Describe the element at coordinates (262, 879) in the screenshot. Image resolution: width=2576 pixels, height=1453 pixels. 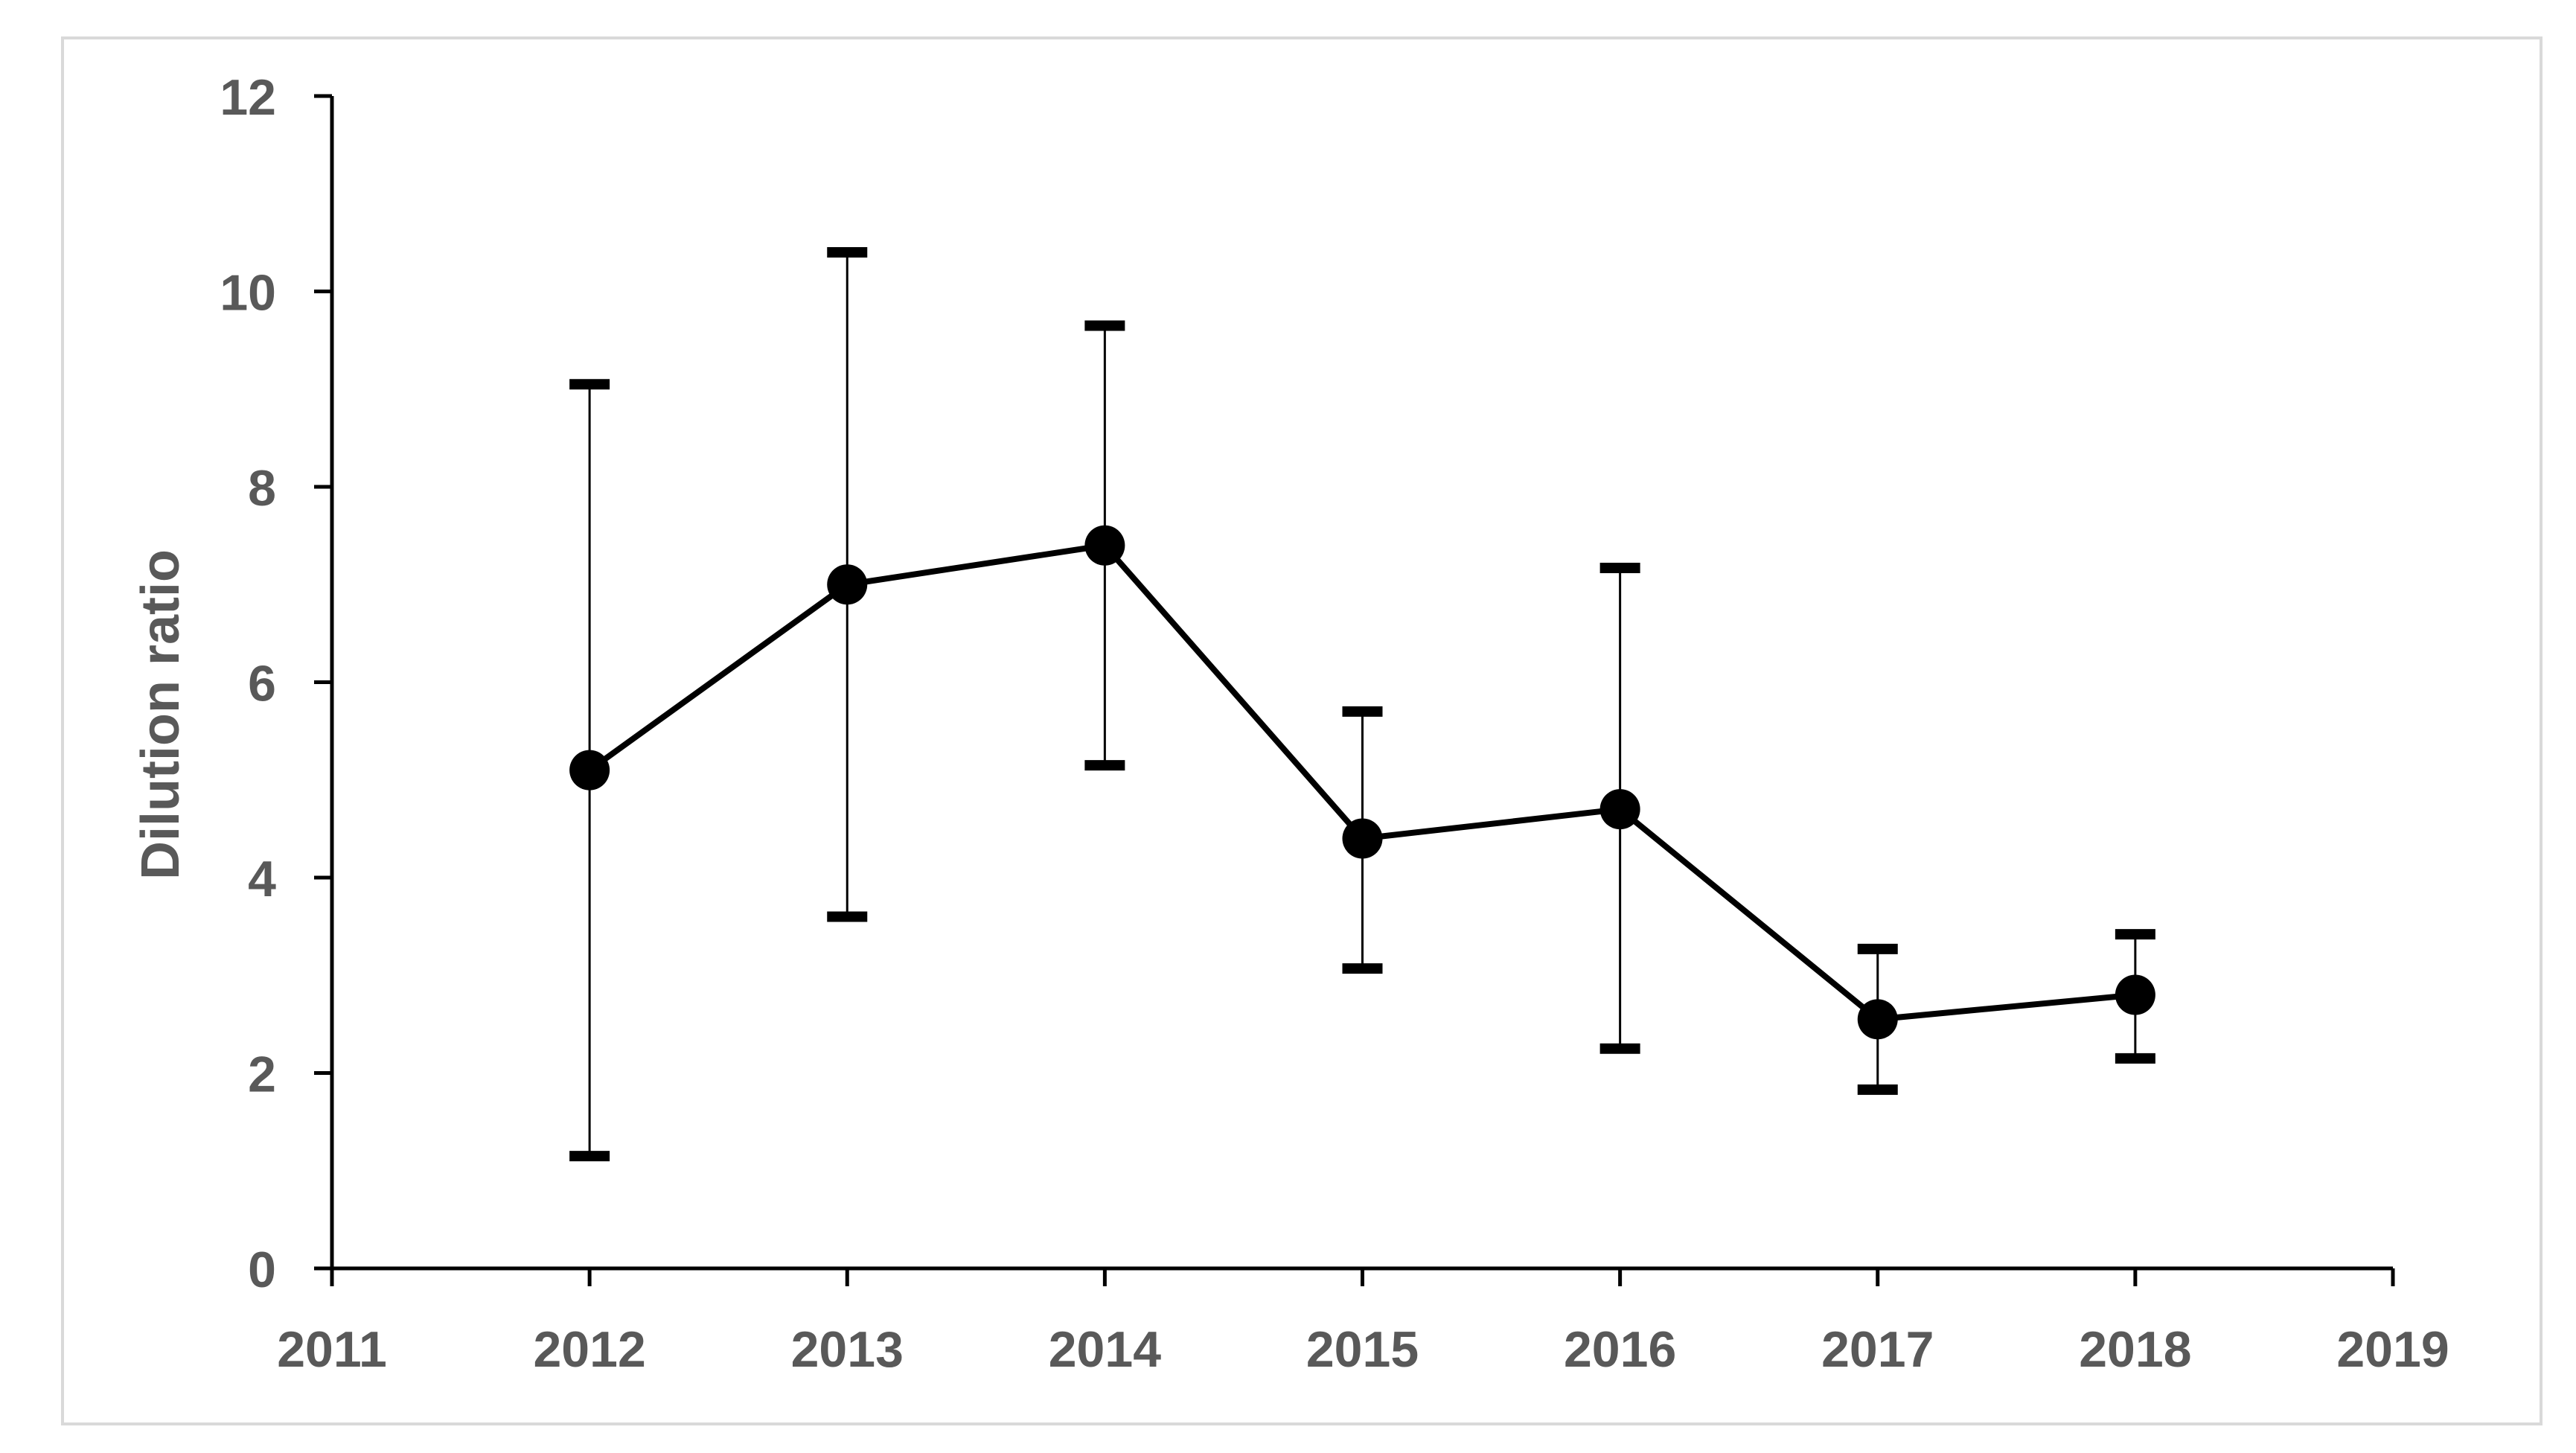
I see `y-tick-label: 4` at that location.